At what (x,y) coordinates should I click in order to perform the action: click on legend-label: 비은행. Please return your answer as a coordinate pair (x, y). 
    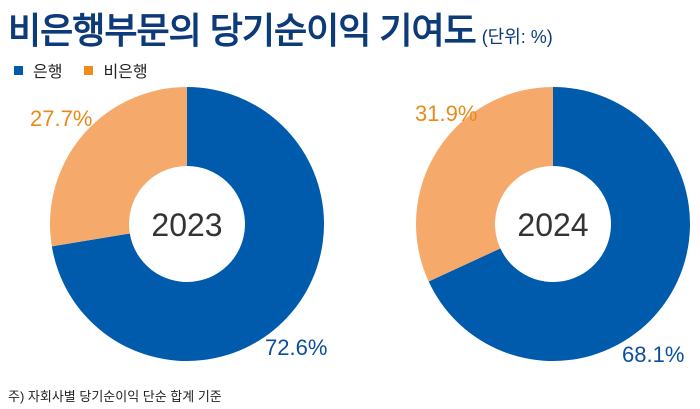
    Looking at the image, I should click on (125, 72).